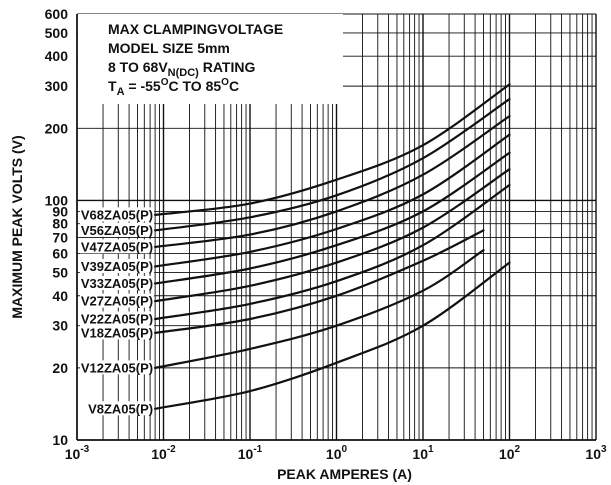 The image size is (611, 485). What do you see at coordinates (57, 56) in the screenshot?
I see `y-tick-label: 400` at bounding box center [57, 56].